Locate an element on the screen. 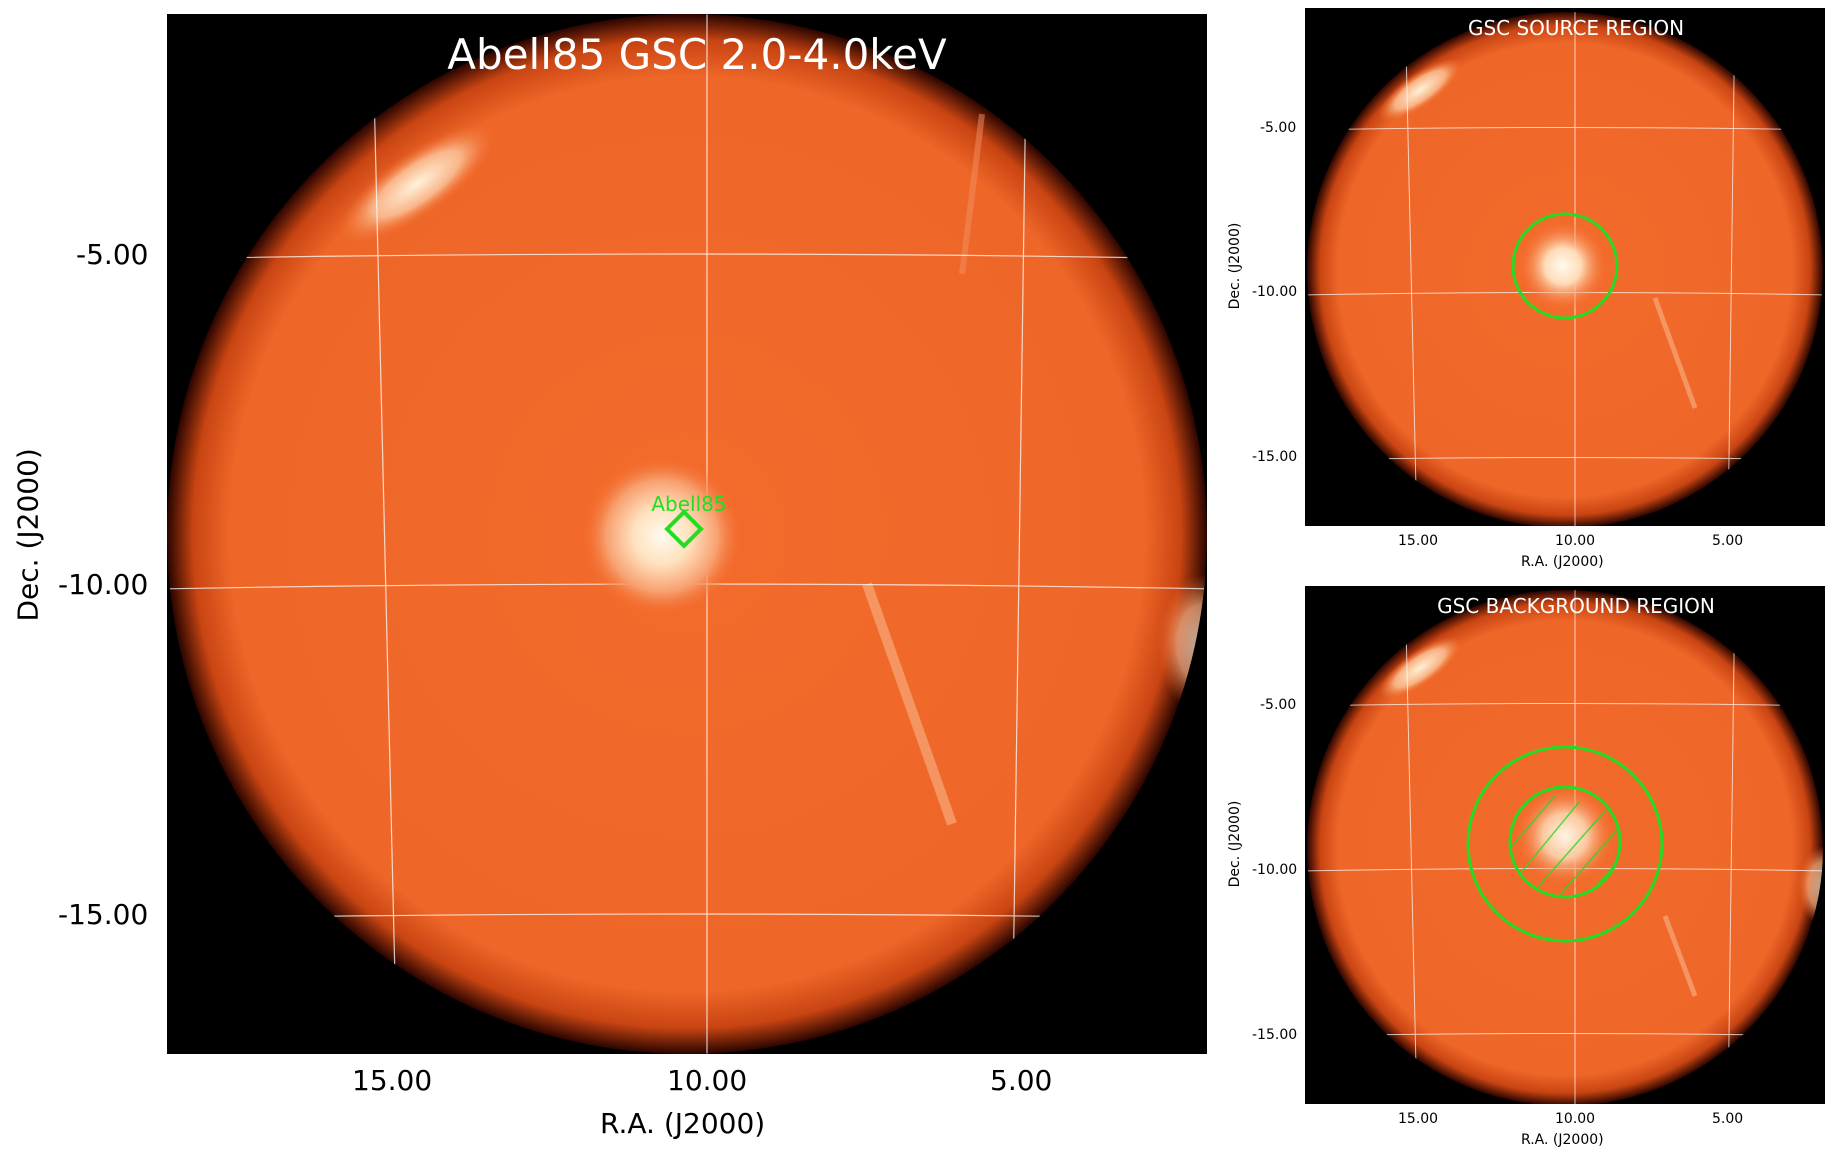 The image size is (1832, 1156). background-region-title: GSC BACKGROUND REGION is located at coordinates (1576, 606).